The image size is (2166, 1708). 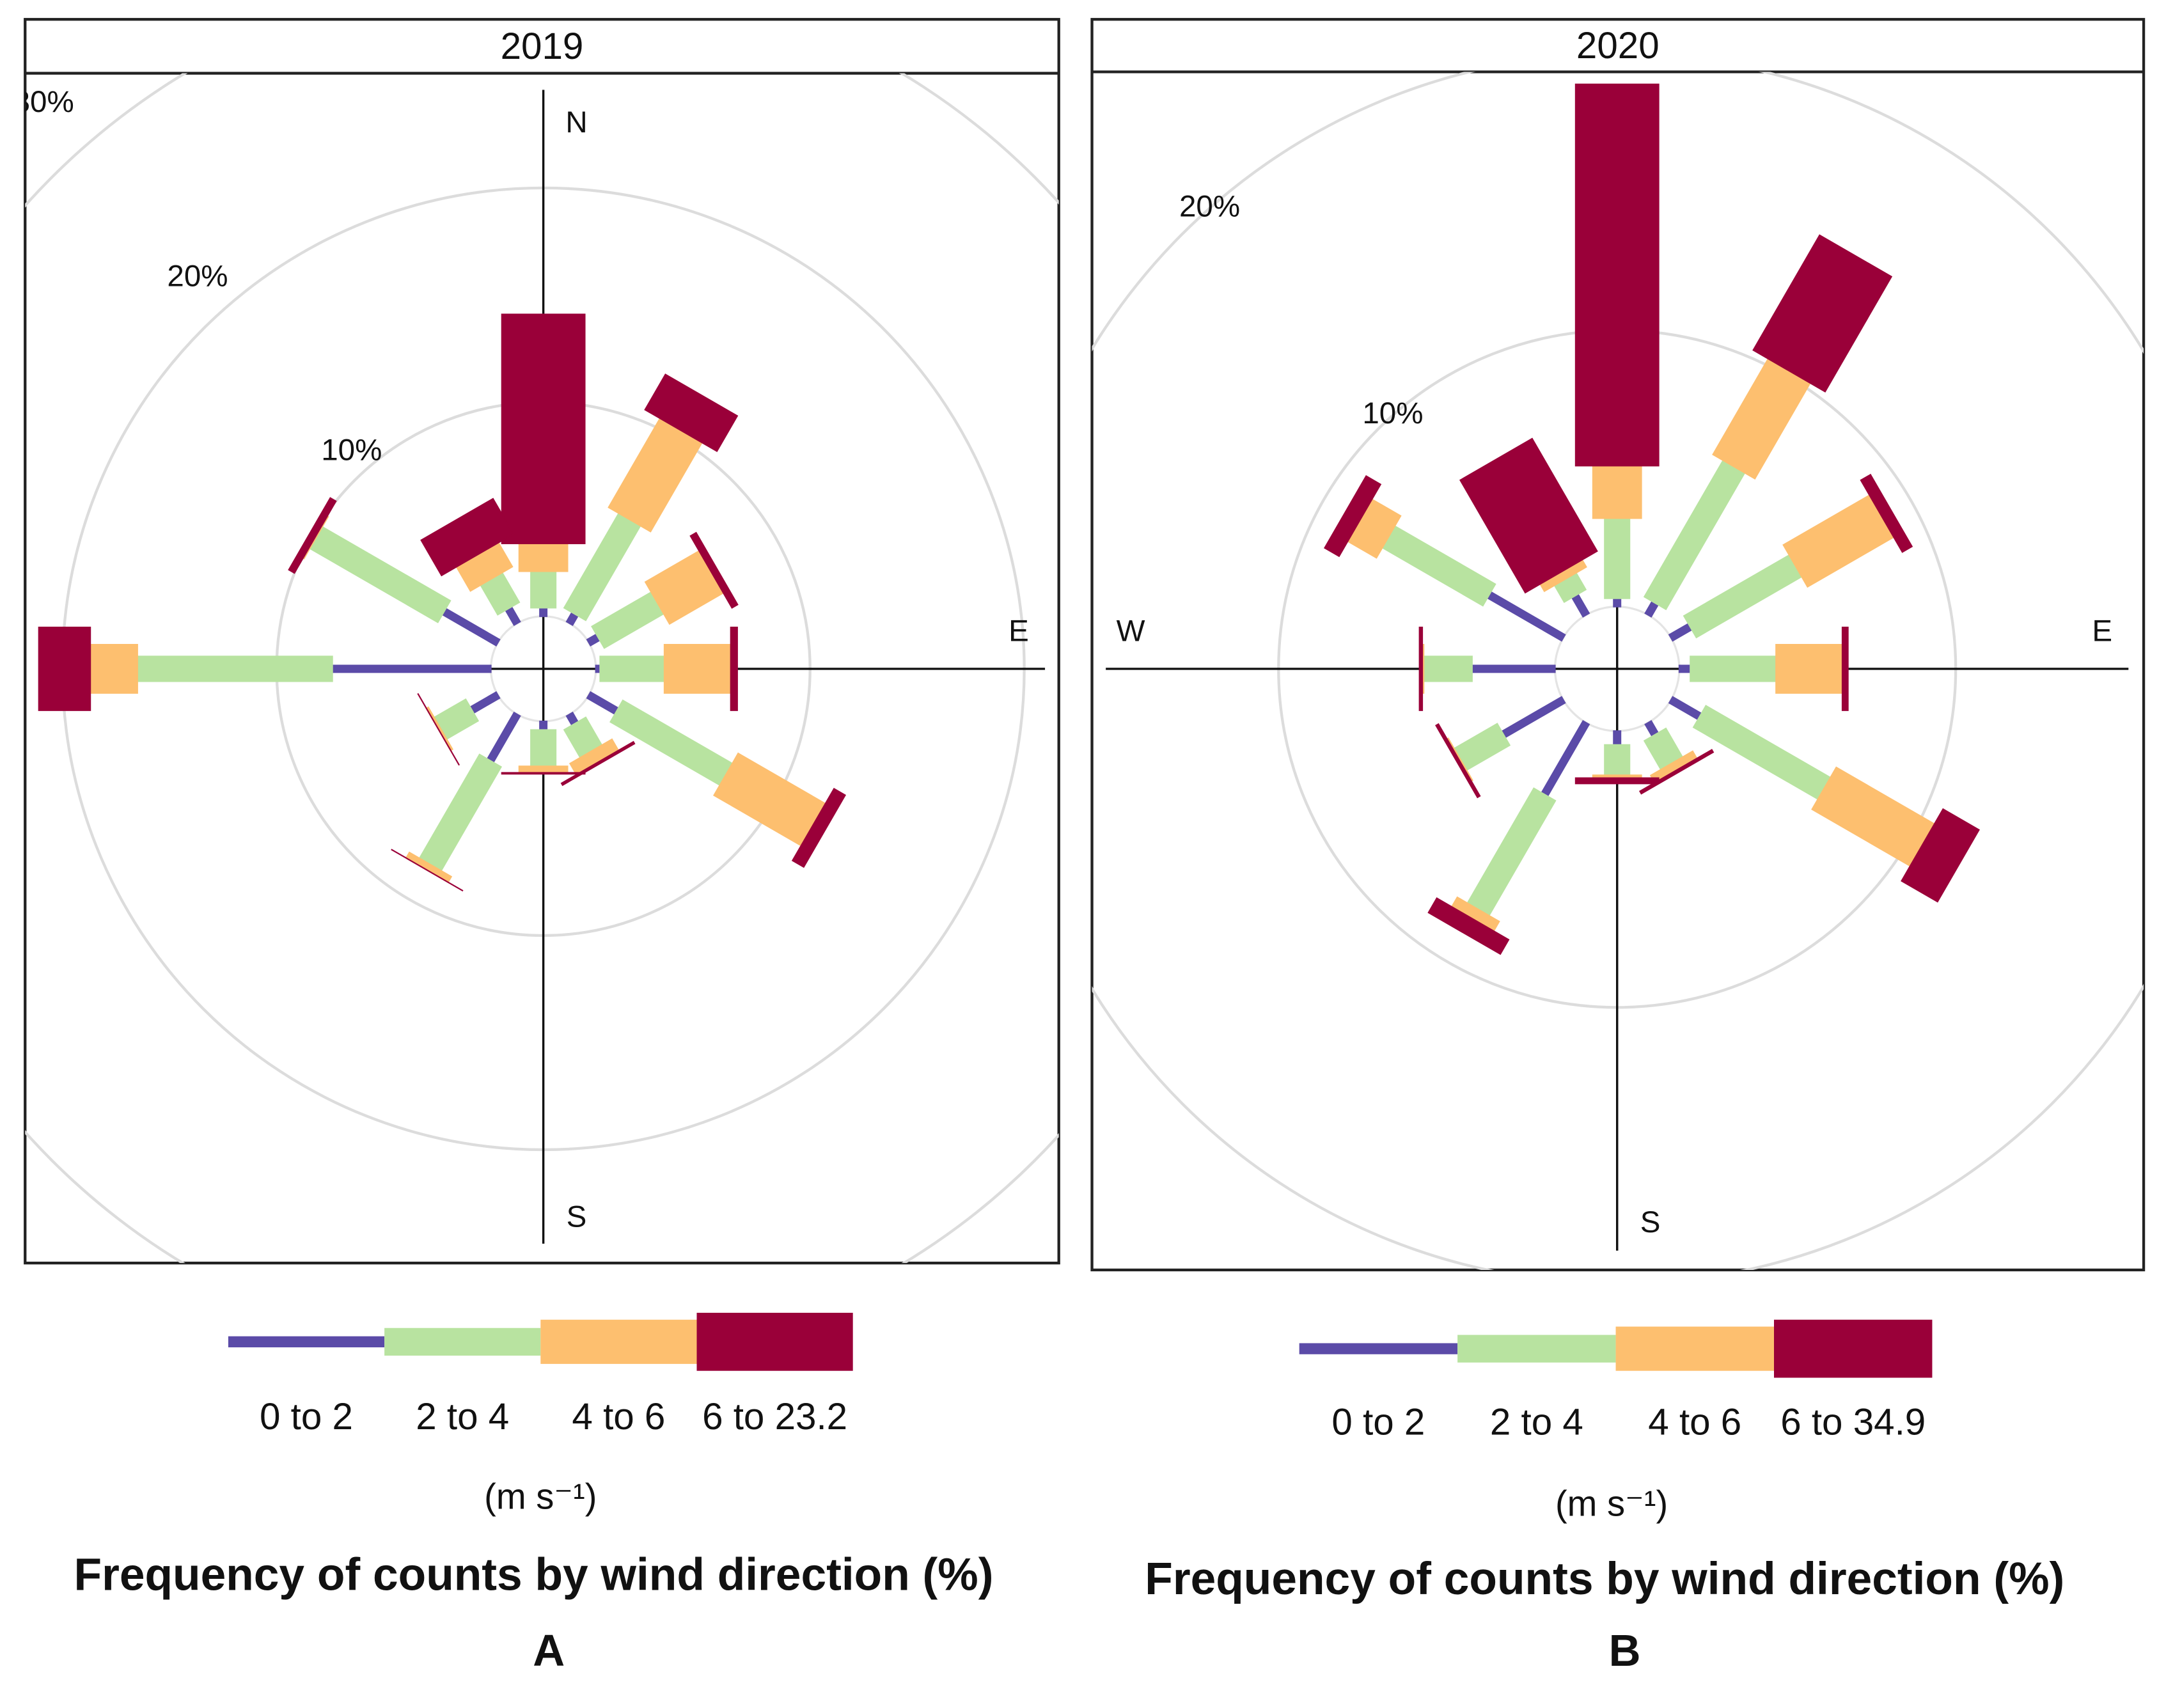 I want to click on legend-label: 6 to 23.2, so click(x=774, y=1417).